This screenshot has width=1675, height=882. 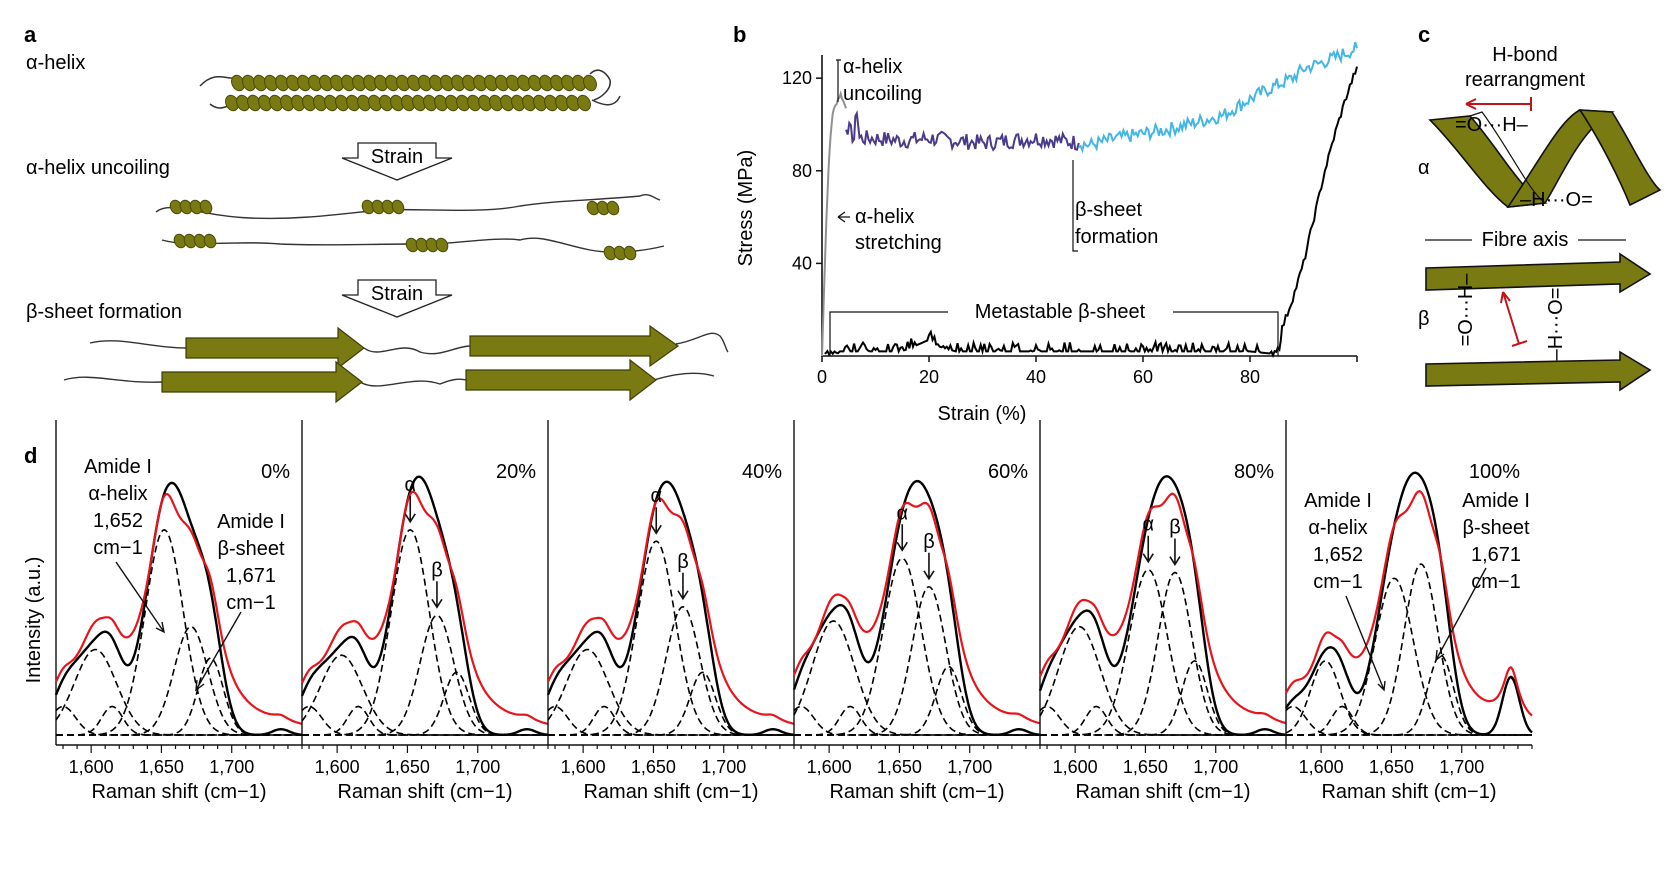 What do you see at coordinates (1545, 158) in the screenshot?
I see `alpha-ribbon` at bounding box center [1545, 158].